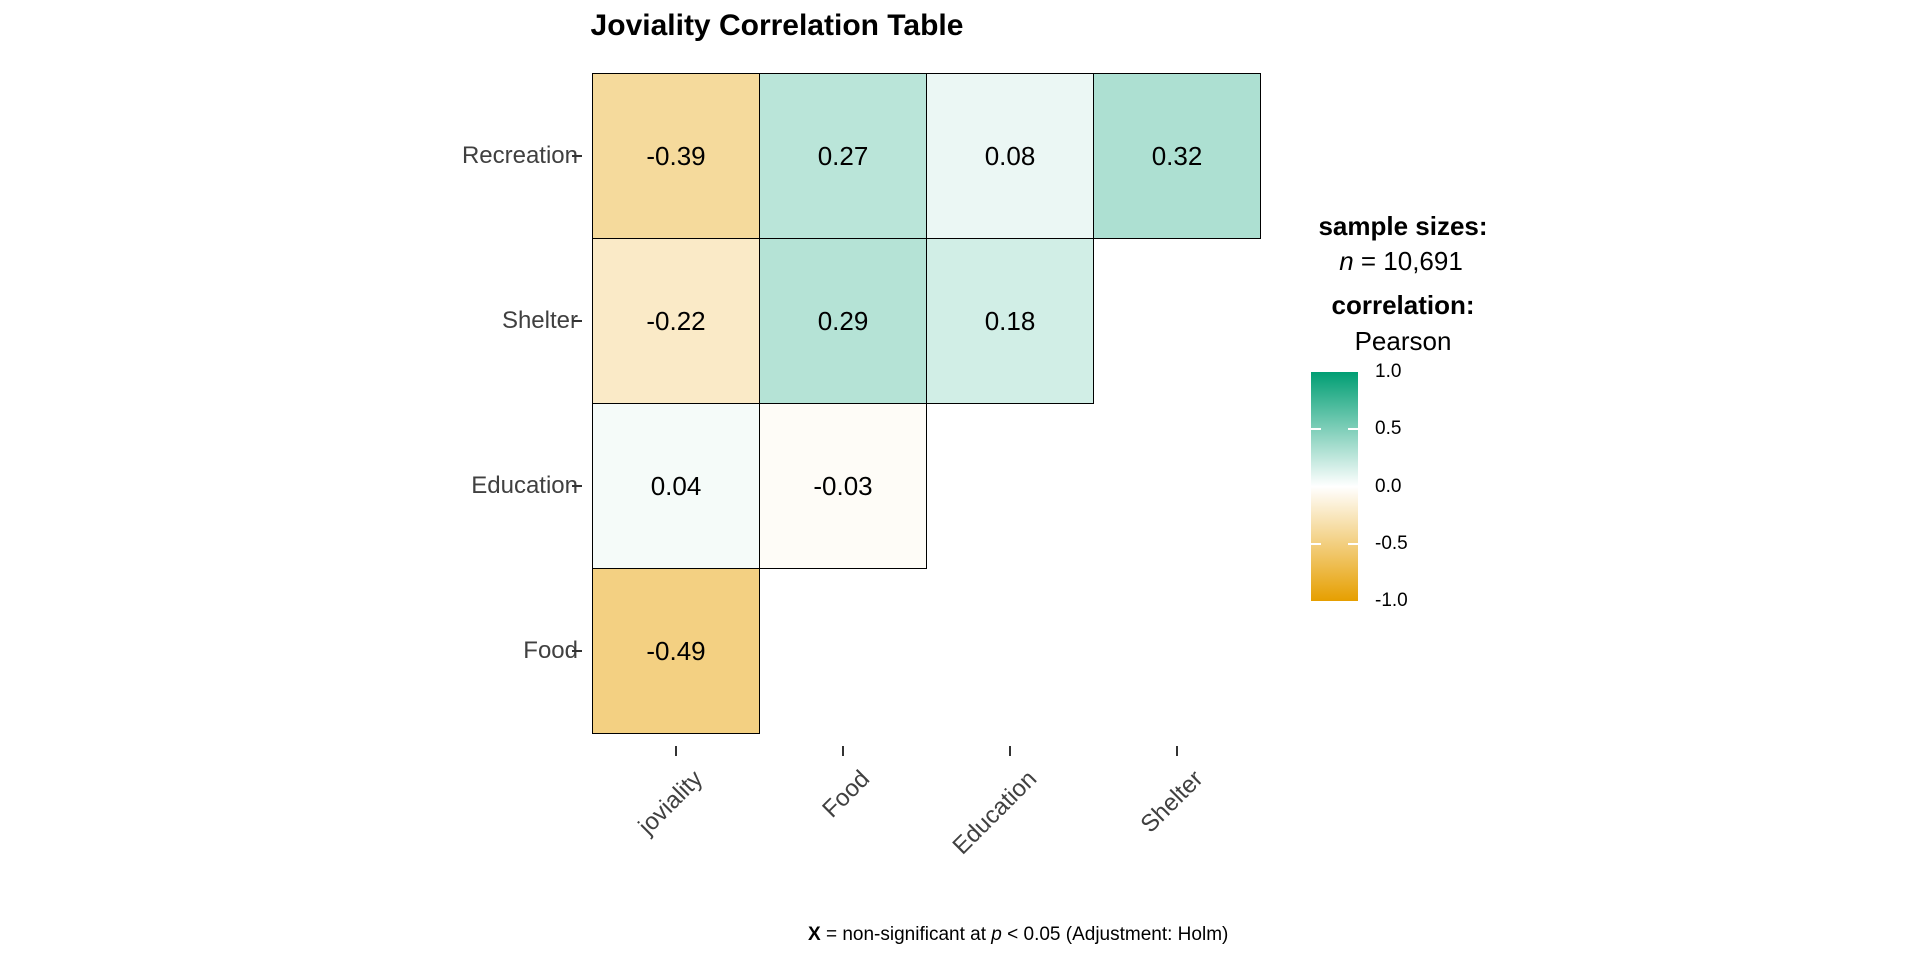  I want to click on cell-value: 0.27, so click(843, 155).